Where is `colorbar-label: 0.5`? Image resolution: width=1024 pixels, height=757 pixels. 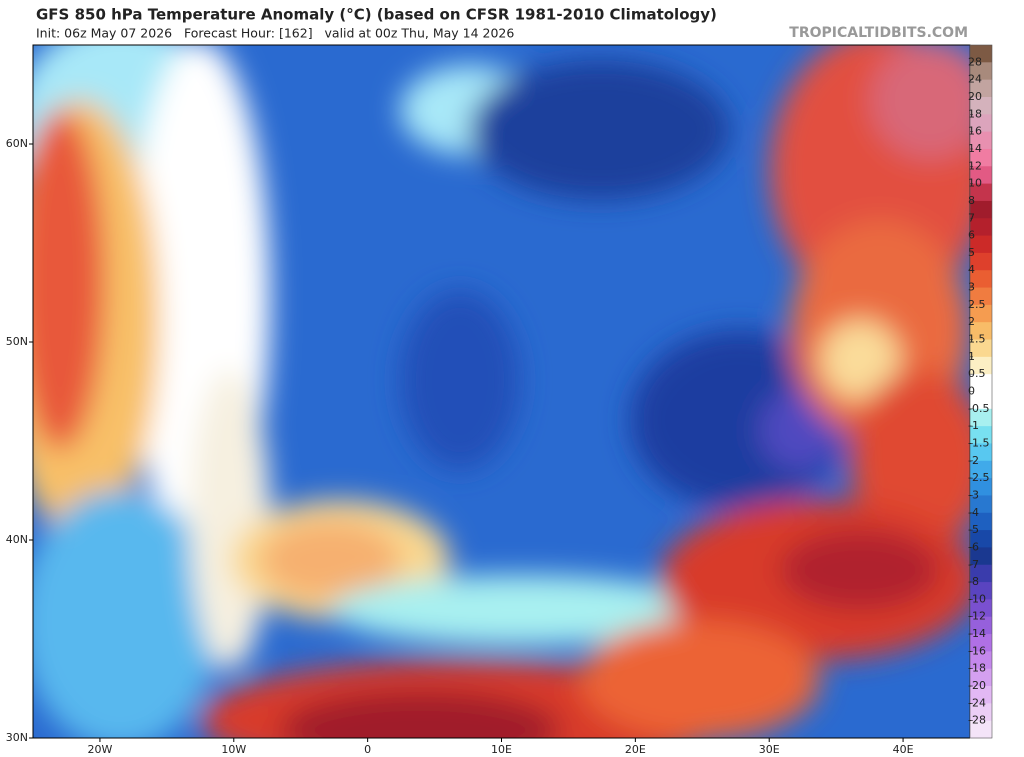 colorbar-label: 0.5 is located at coordinates (977, 373).